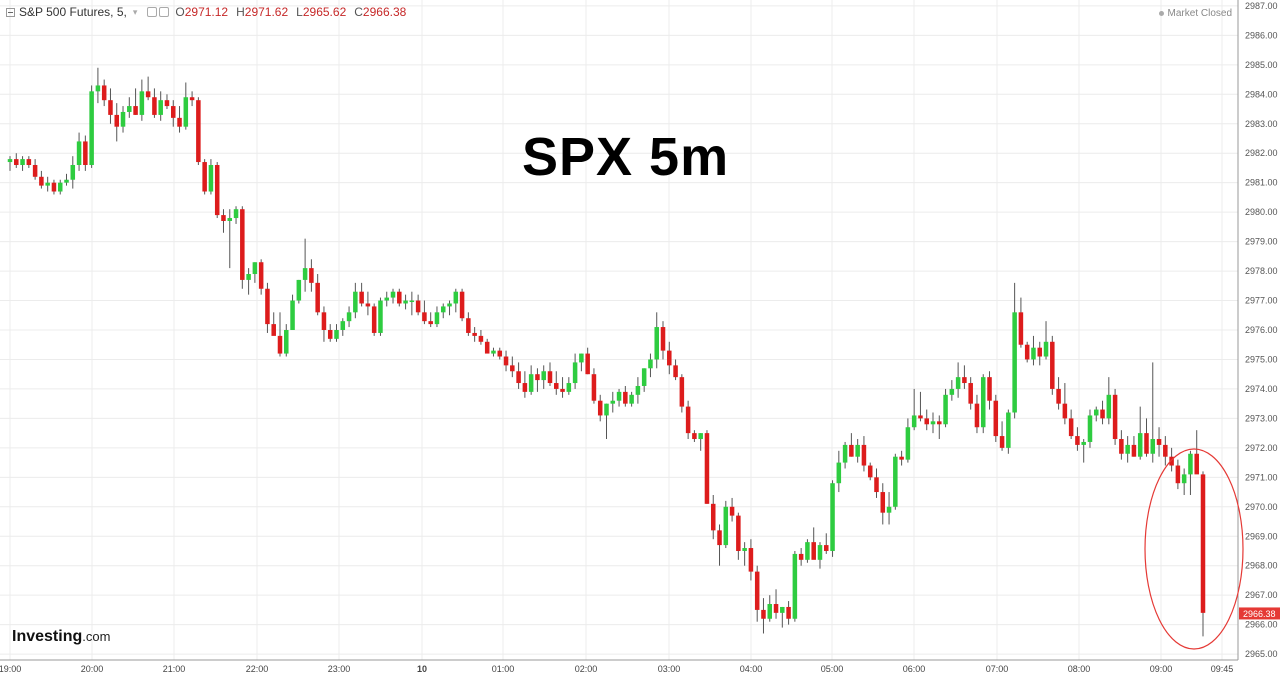 The width and height of the screenshot is (1280, 677). What do you see at coordinates (1261, 271) in the screenshot?
I see `y-tick-label: 2978.00` at bounding box center [1261, 271].